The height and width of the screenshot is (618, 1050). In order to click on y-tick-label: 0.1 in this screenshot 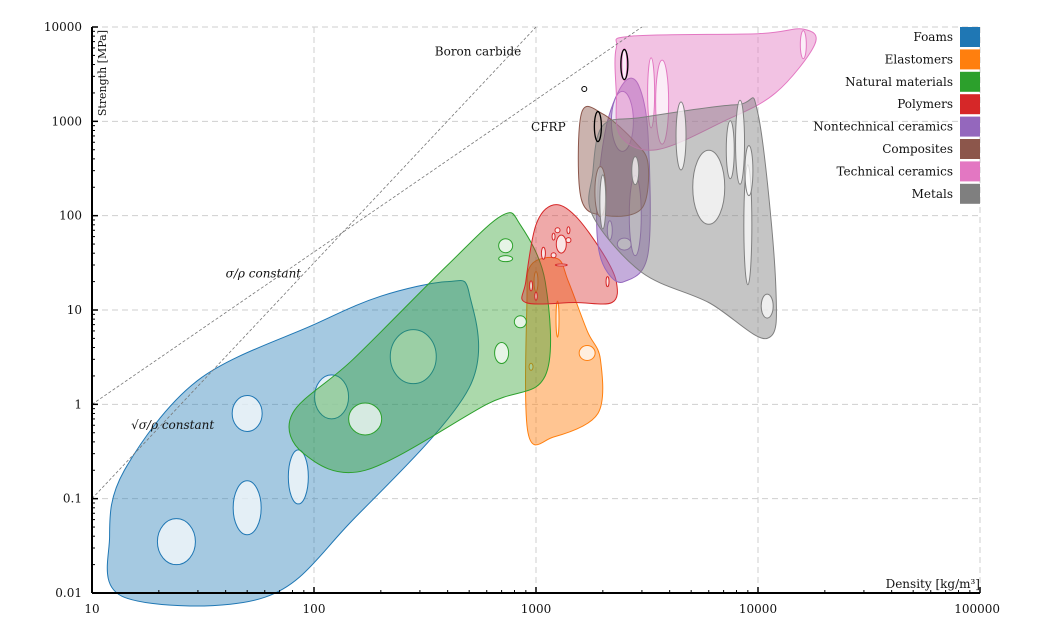, I will do `click(72, 499)`.